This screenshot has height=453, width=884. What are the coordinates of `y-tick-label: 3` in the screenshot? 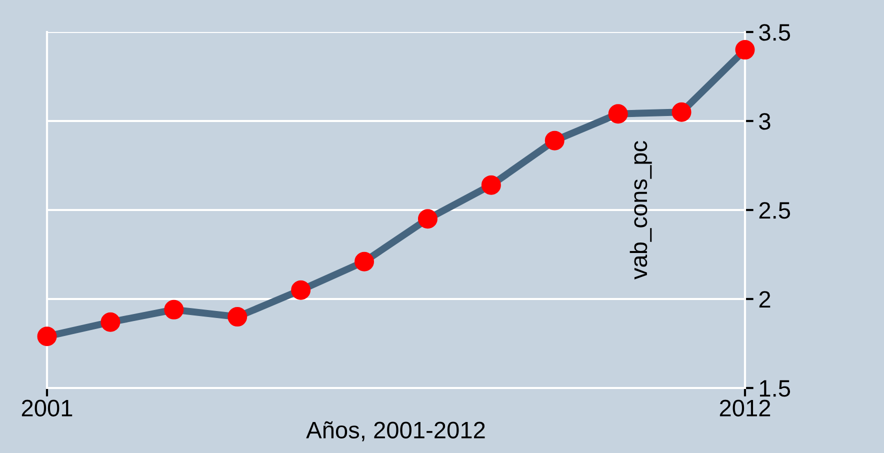 It's located at (764, 121).